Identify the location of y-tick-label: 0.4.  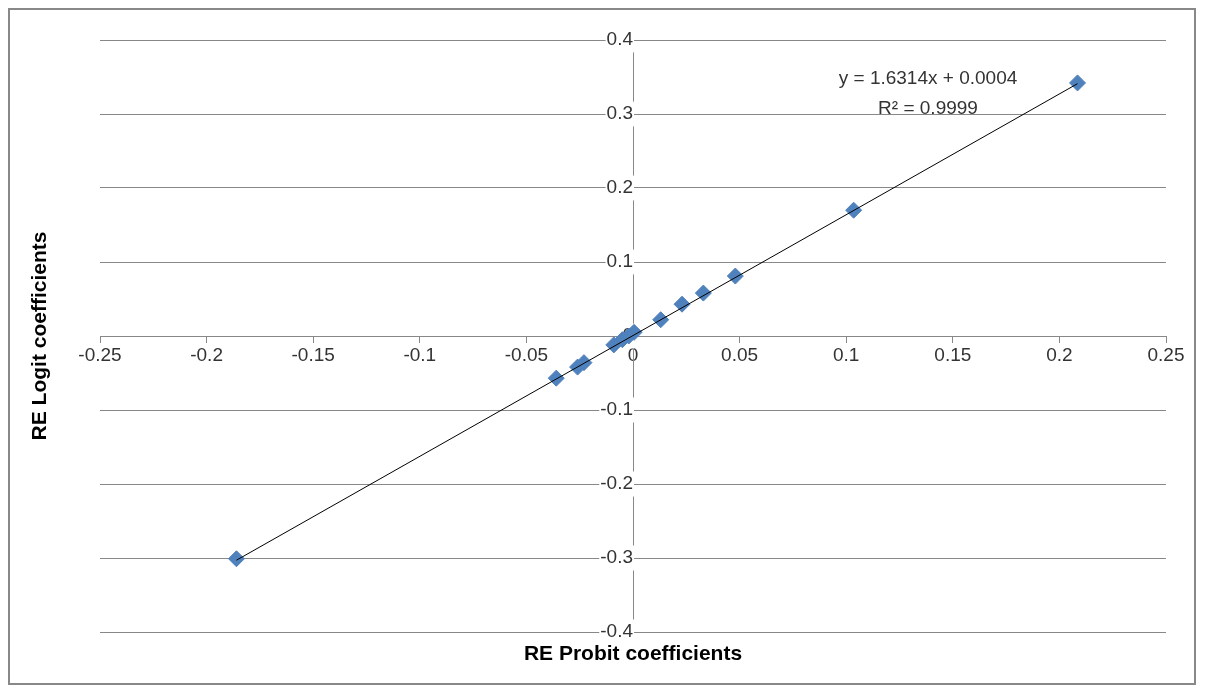
(620, 39).